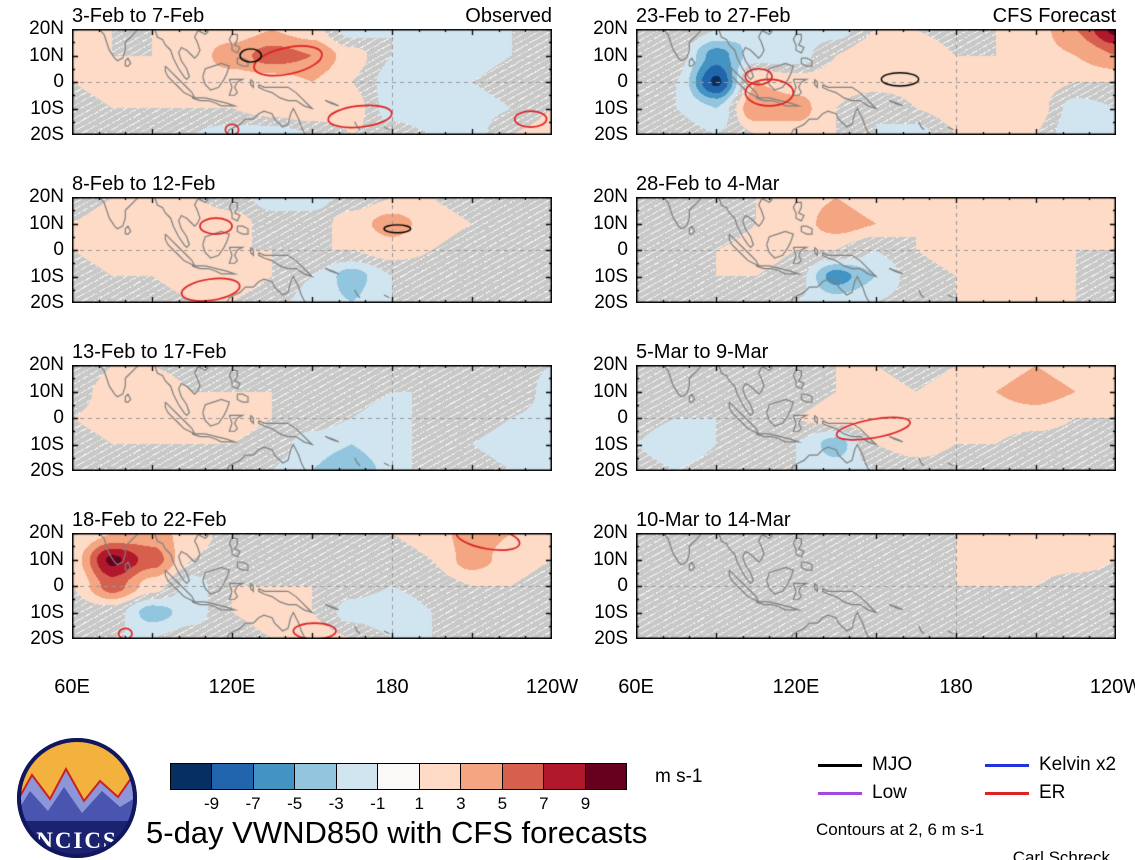 The image size is (1135, 860). What do you see at coordinates (876, 15) in the screenshot?
I see `panel-title-row: 23-Feb to 27-Feb CFS Forecast` at bounding box center [876, 15].